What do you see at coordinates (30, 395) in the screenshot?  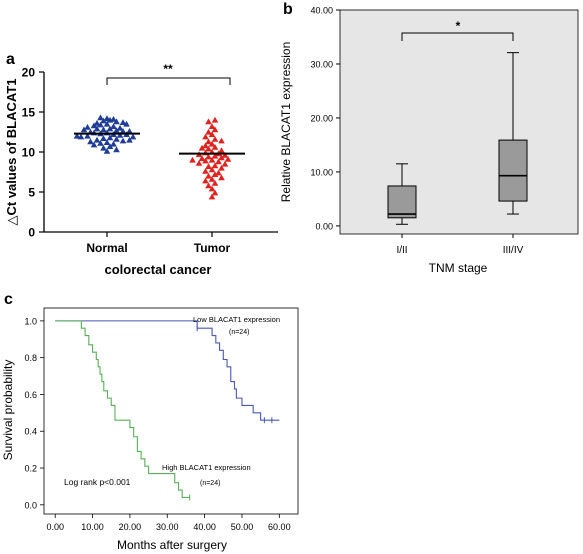 I see `y-tick-label: 0.6` at bounding box center [30, 395].